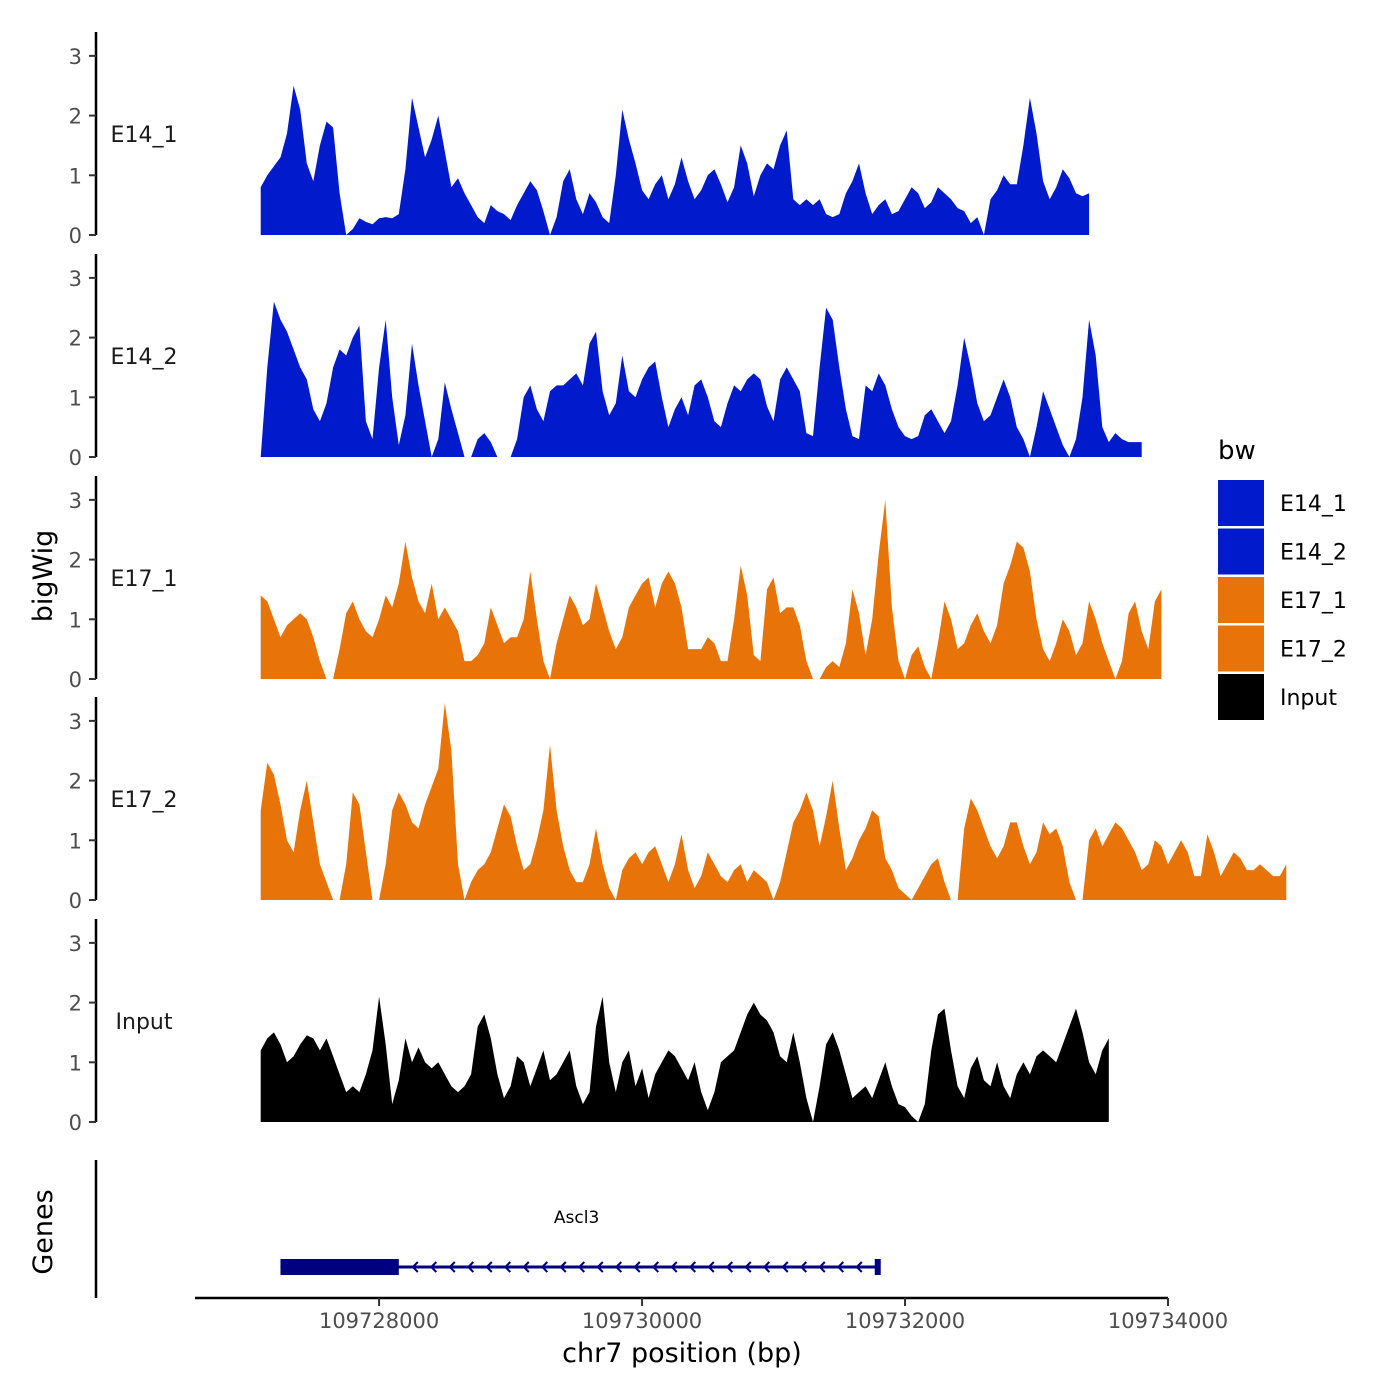 The height and width of the screenshot is (1400, 1400). I want to click on x-tick-label: 109732000, so click(905, 1321).